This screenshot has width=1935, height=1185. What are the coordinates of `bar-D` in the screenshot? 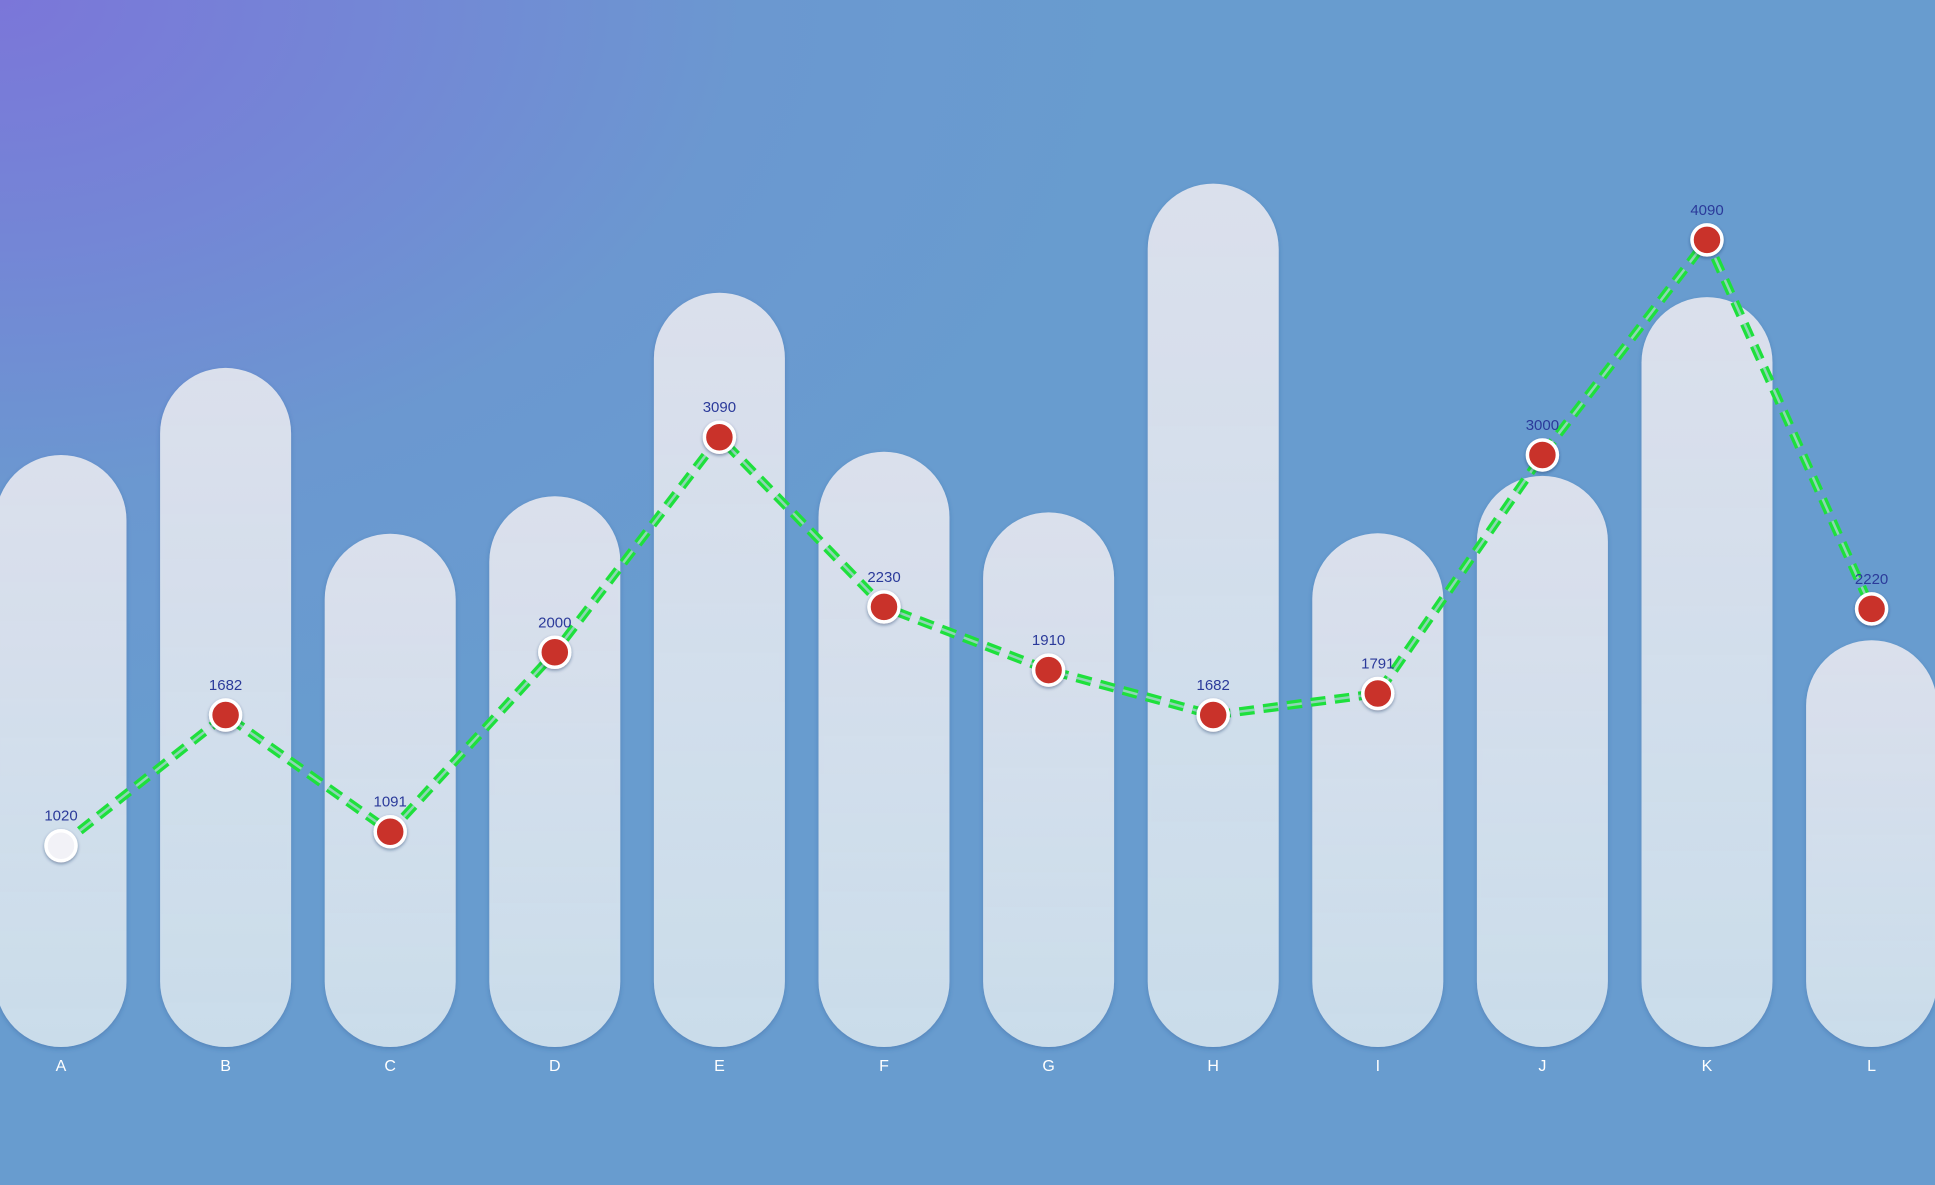 It's located at (555, 771).